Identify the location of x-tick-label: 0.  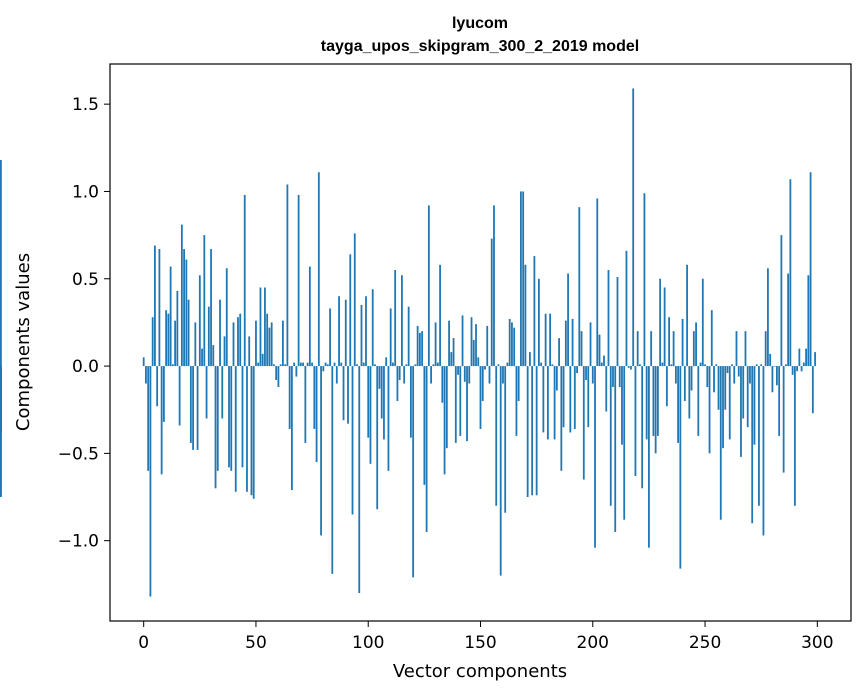
(143, 643).